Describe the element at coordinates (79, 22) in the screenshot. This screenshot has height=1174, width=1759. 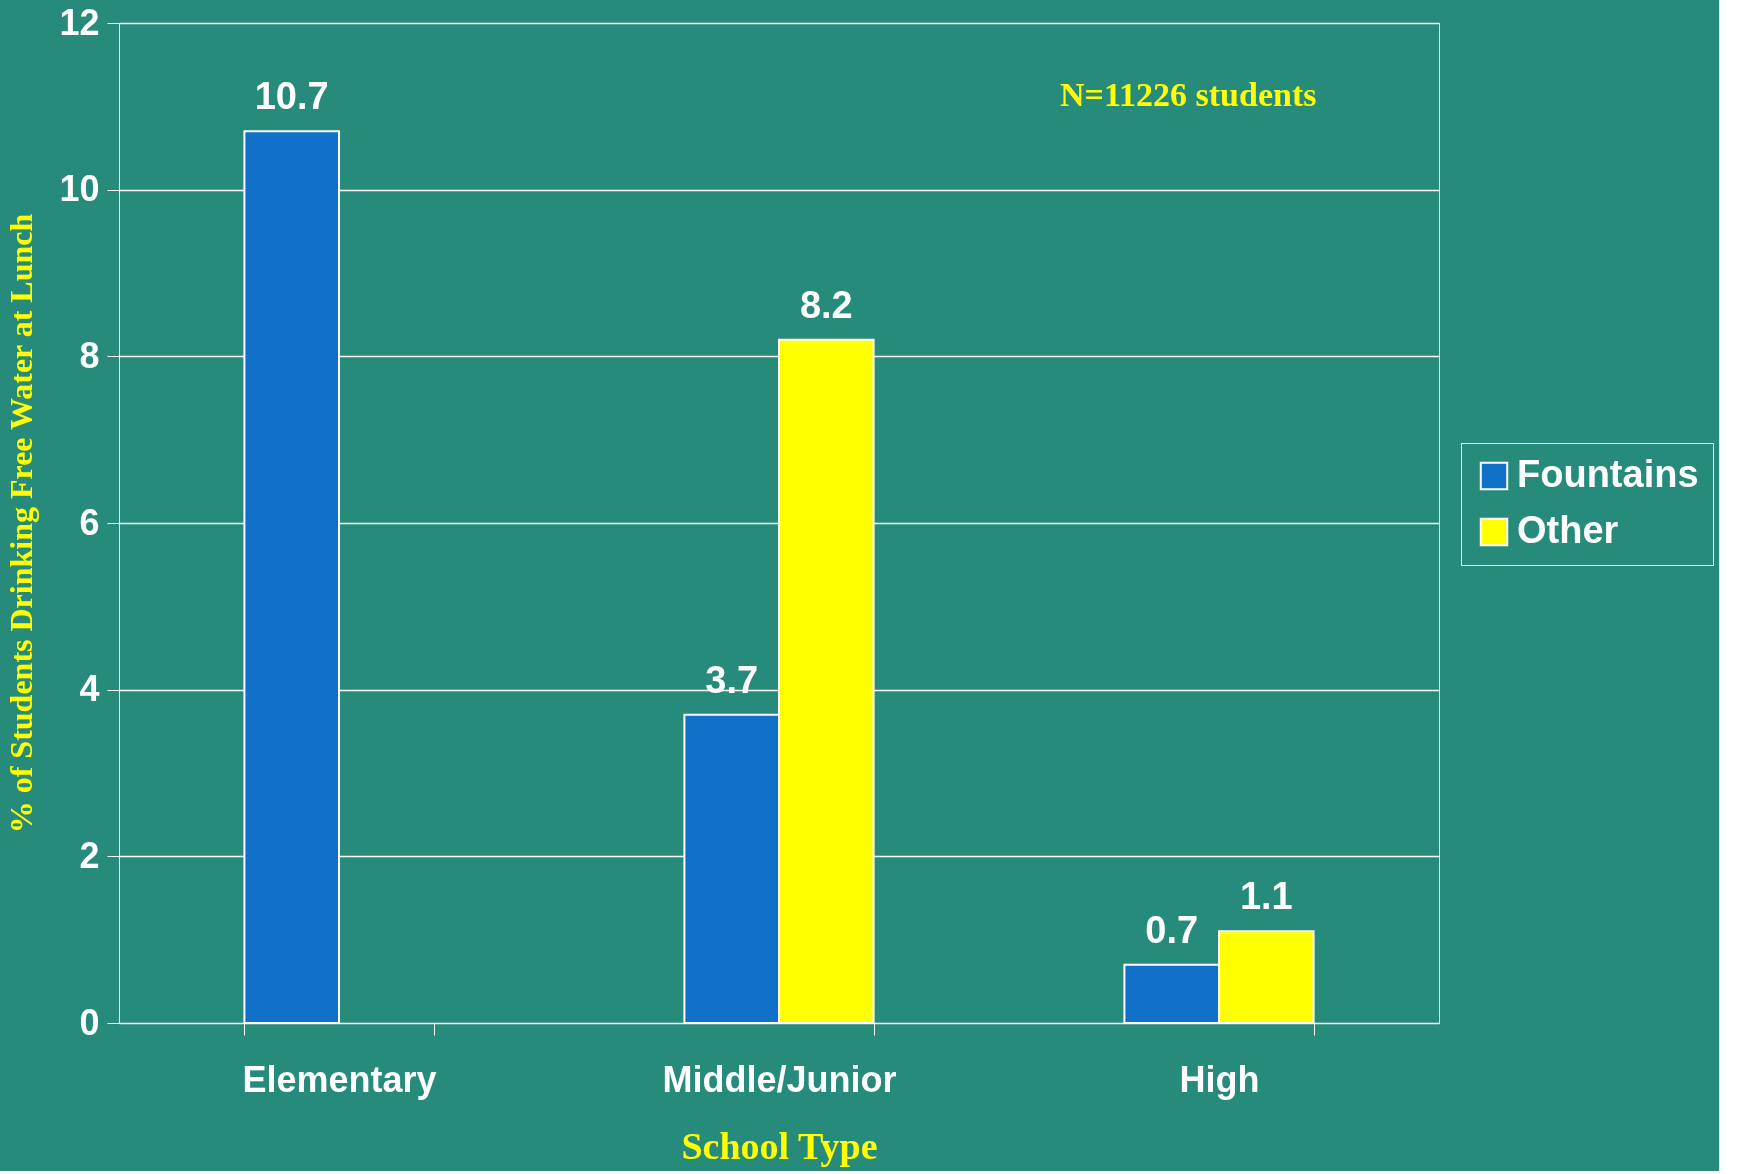
I see `y-tick-label: 12` at that location.